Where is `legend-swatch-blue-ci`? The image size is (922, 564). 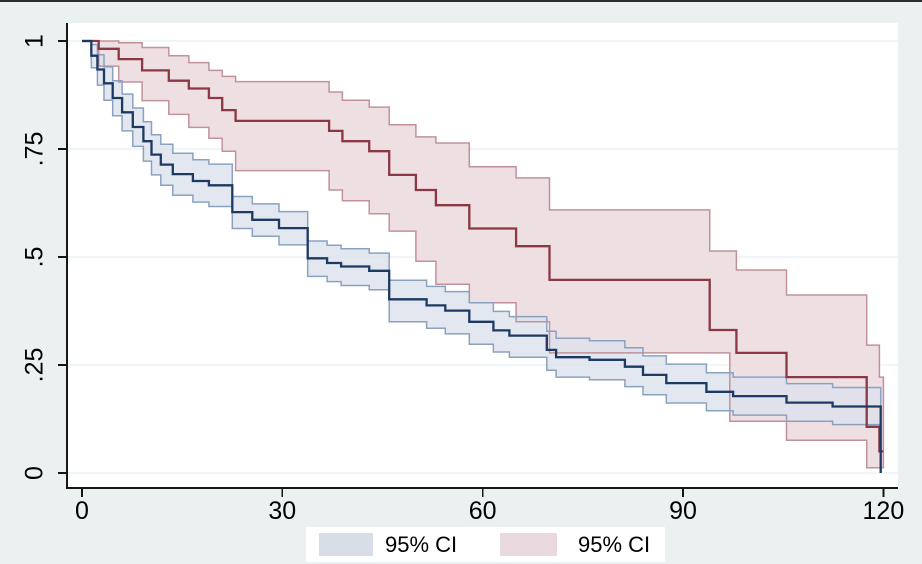 legend-swatch-blue-ci is located at coordinates (346, 544).